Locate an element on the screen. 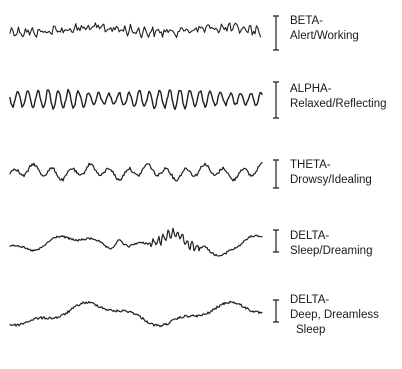 The height and width of the screenshot is (369, 402). alpha-scale-bar is located at coordinates (276, 100).